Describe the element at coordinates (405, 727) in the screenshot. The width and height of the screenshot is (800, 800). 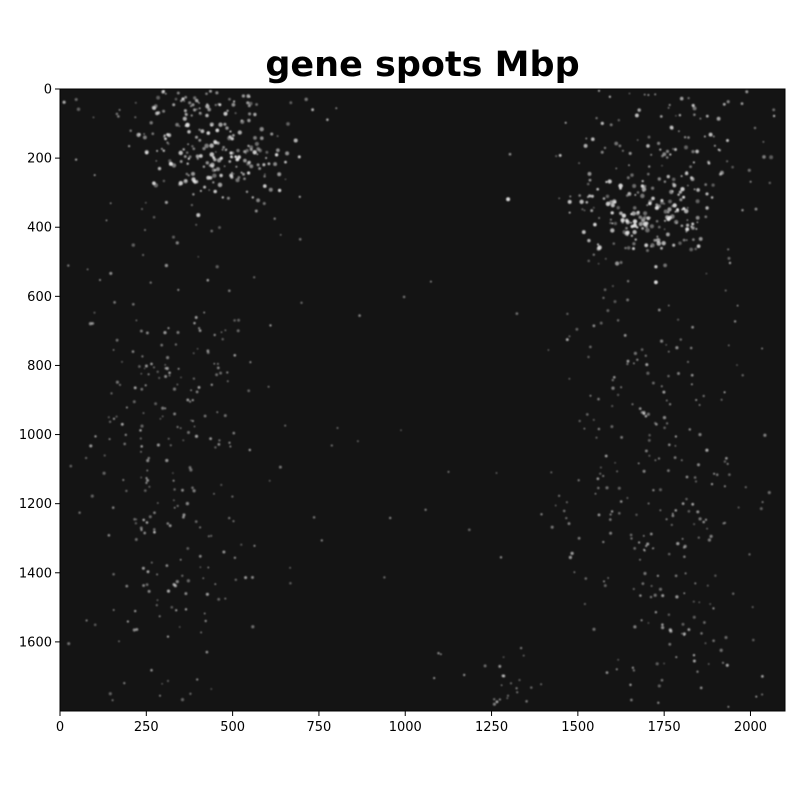
I see `x-tick-label: 1000` at that location.